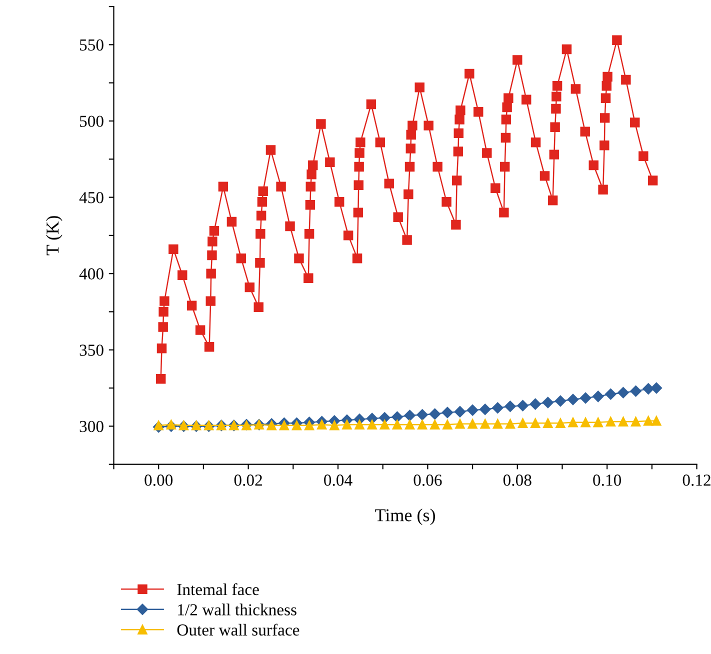 This screenshot has width=711, height=654. What do you see at coordinates (238, 630) in the screenshot?
I see `legend-label: Outer wall surface` at bounding box center [238, 630].